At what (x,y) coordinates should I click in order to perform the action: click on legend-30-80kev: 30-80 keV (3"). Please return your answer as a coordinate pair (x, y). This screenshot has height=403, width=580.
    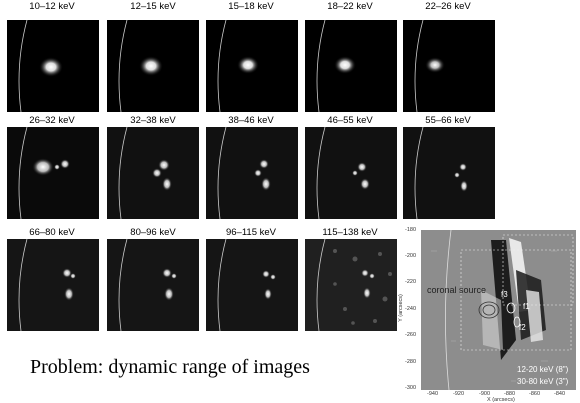
    Looking at the image, I should click on (543, 381).